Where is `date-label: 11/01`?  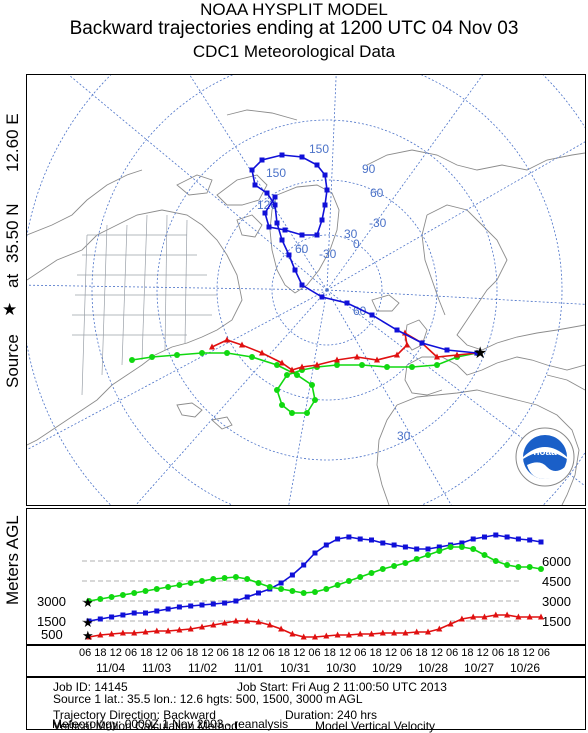 date-label: 11/01 is located at coordinates (249, 668).